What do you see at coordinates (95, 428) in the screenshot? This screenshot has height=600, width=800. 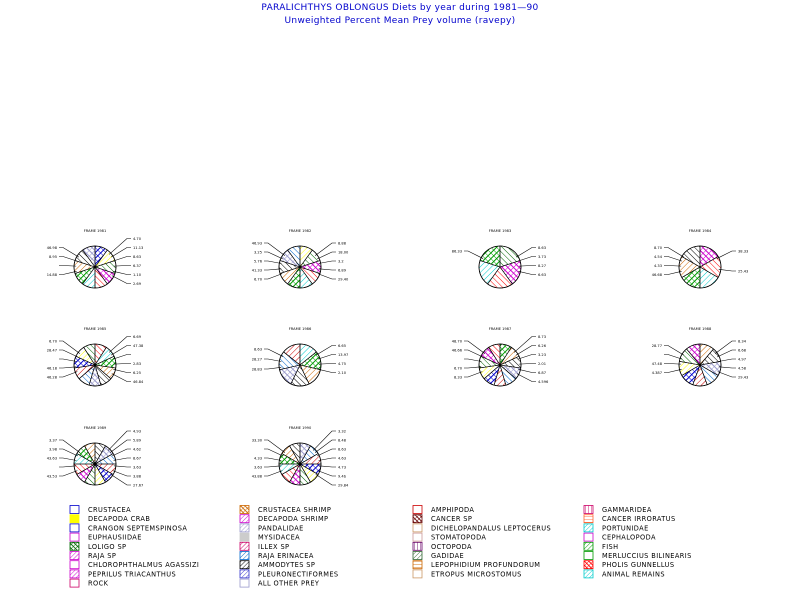 I see `pie-title: FRAME 1989` at bounding box center [95, 428].